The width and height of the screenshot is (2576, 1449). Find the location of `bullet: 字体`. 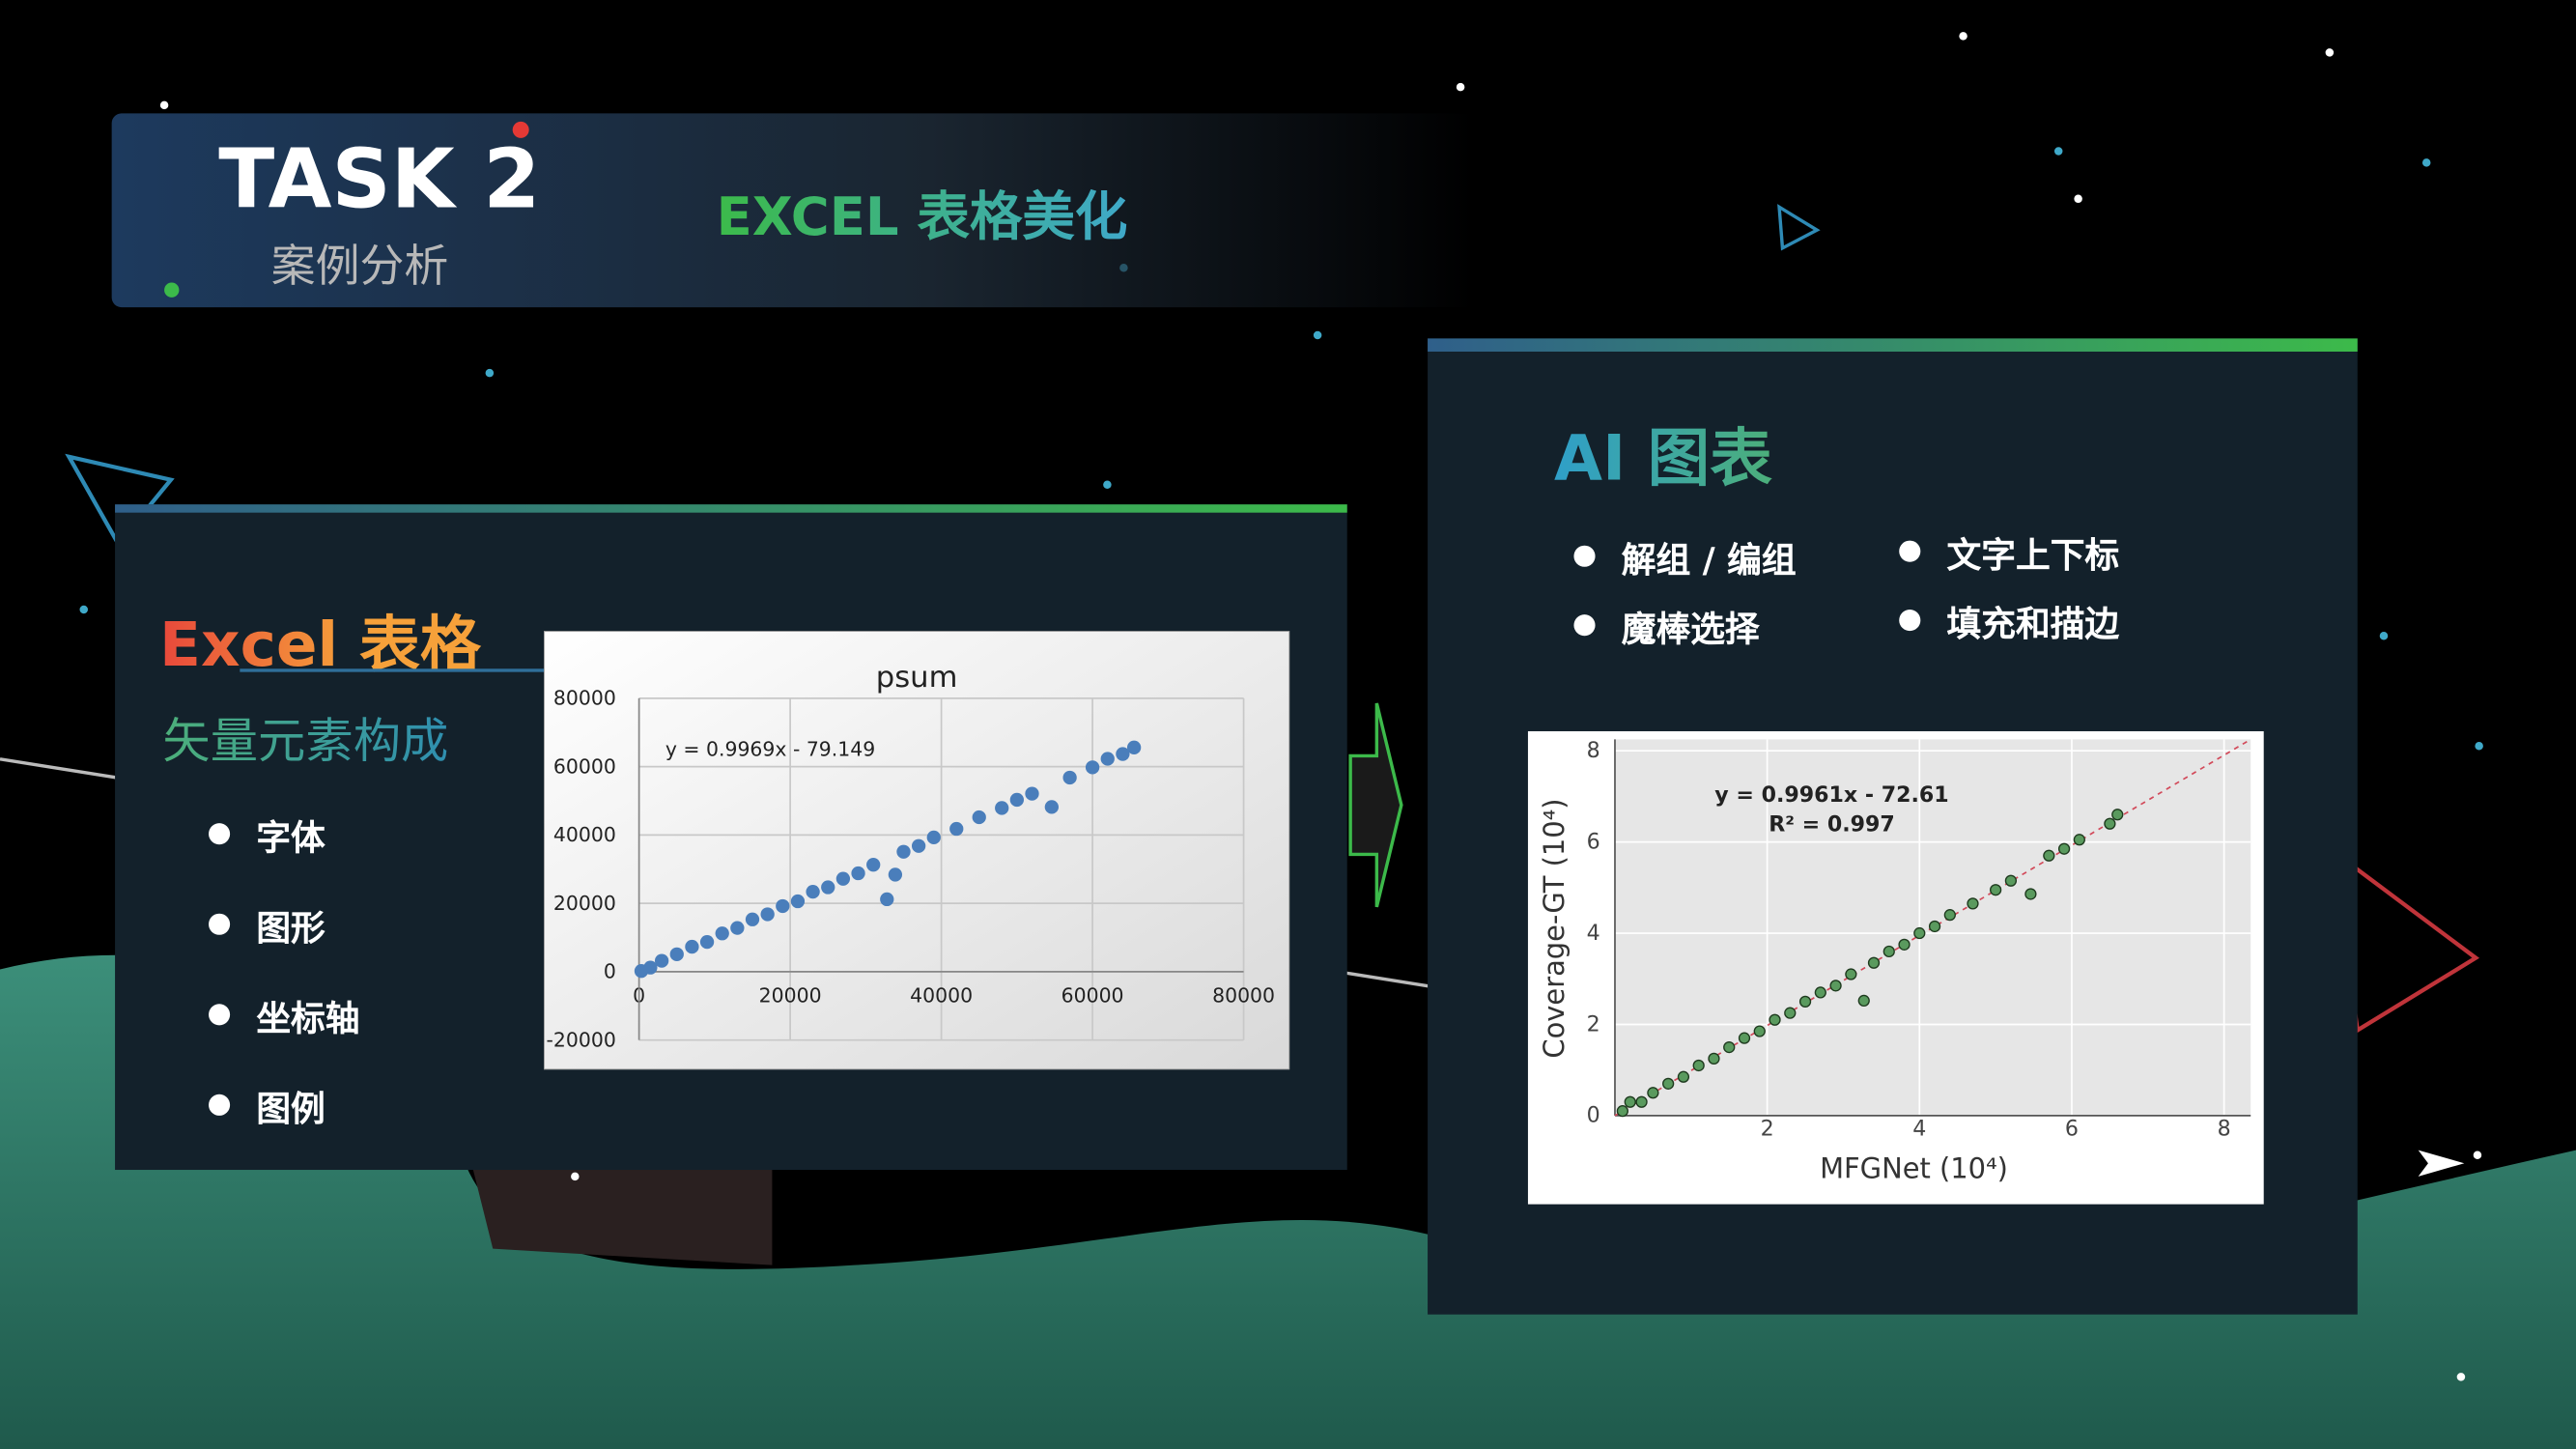

bullet: 字体 is located at coordinates (267, 836).